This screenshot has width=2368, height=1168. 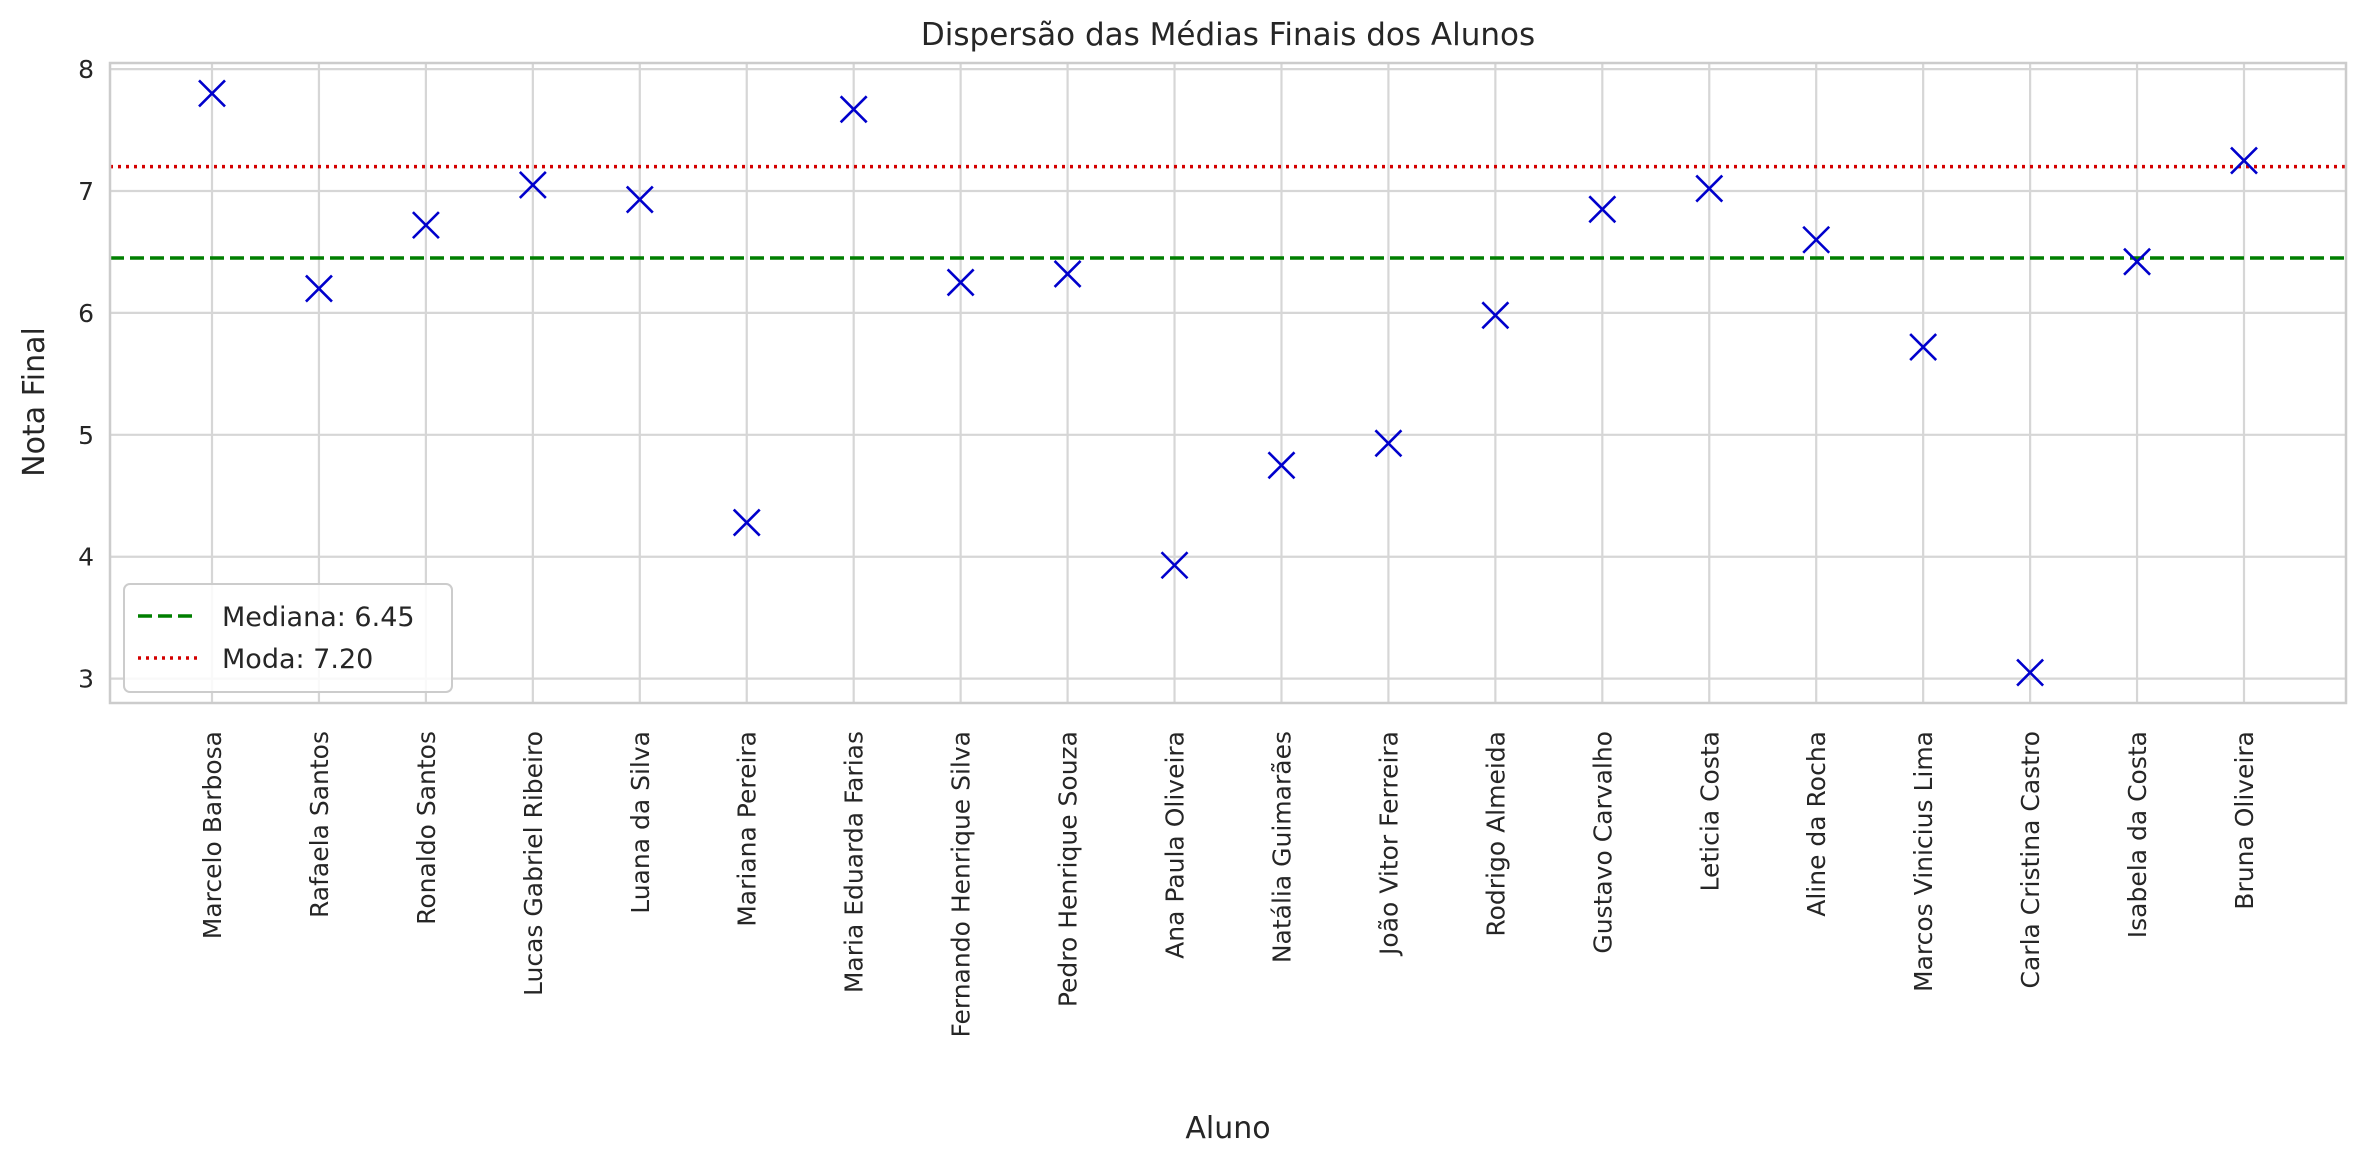 I want to click on x-tick-label: Lucas Gabriel Ribeiro, so click(x=533, y=863).